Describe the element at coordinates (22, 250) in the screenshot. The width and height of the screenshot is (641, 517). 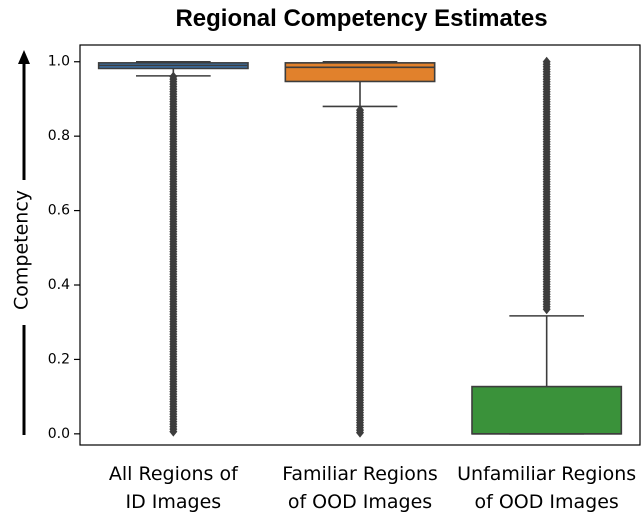
I see `y-axis-label: Competency` at that location.